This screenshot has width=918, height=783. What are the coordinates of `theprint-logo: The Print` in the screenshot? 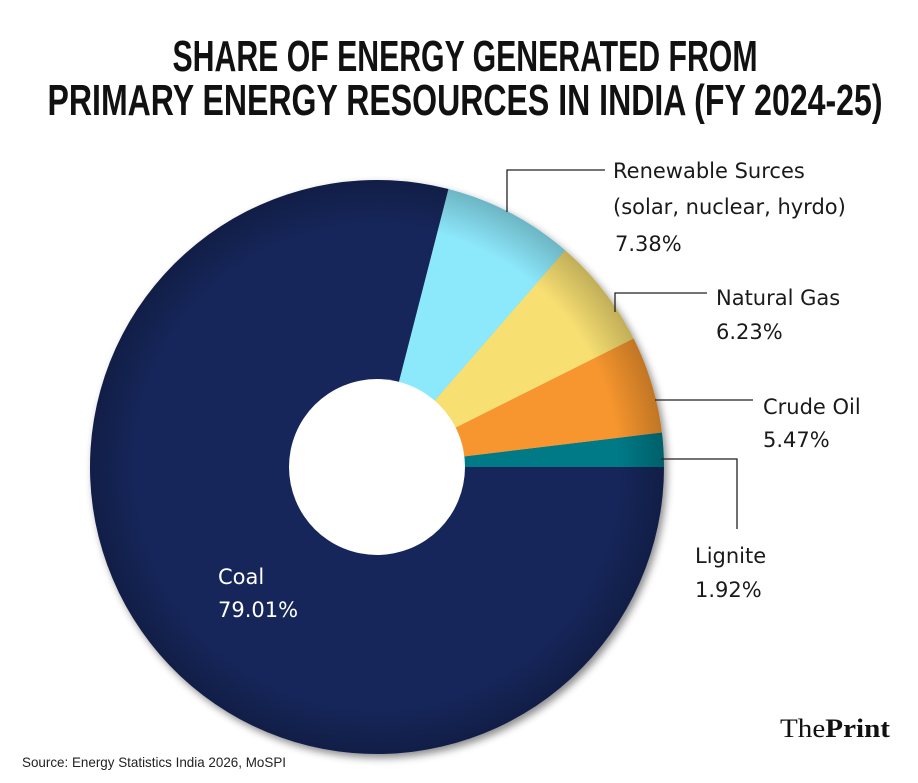 It's located at (835, 728).